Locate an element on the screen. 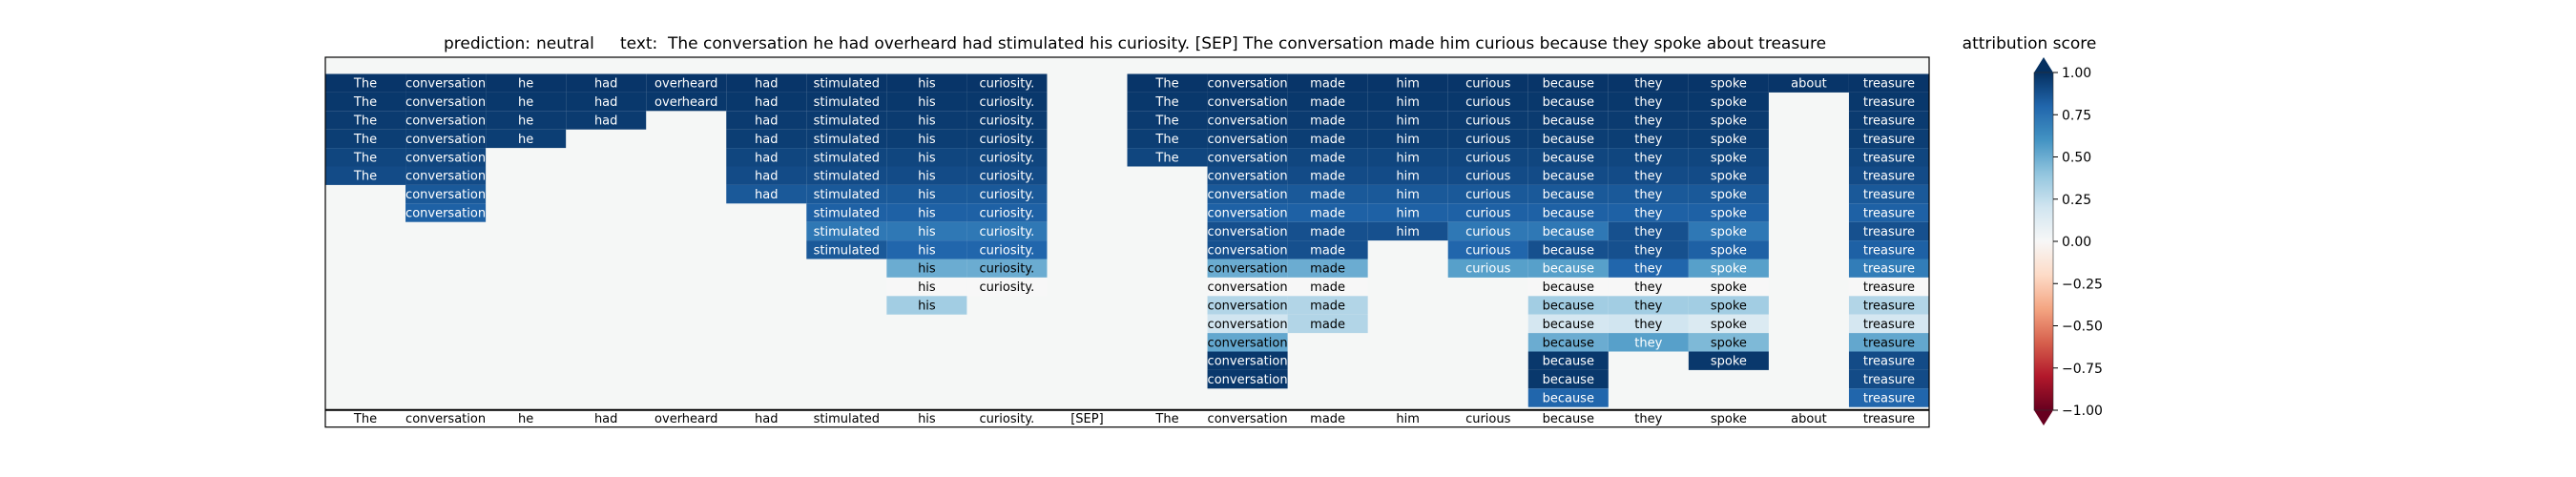 Image resolution: width=2576 pixels, height=477 pixels. token-axis-label: made is located at coordinates (1327, 419).